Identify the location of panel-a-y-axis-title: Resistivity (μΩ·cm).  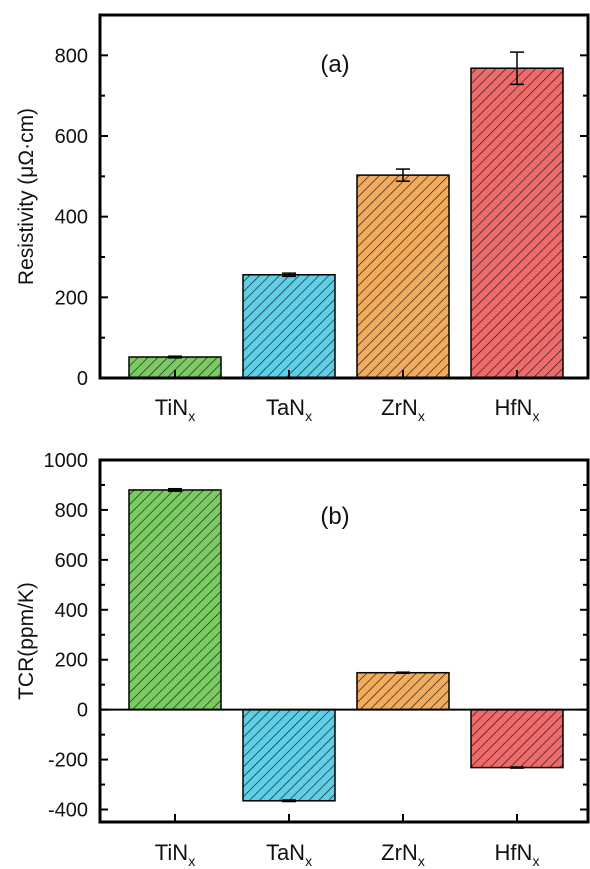
(26, 196).